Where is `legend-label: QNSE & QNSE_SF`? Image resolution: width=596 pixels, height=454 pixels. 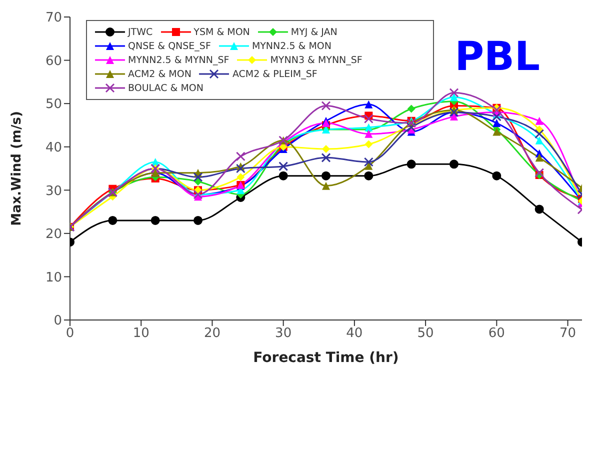
legend-label: QNSE & QNSE_SF is located at coordinates (169, 46).